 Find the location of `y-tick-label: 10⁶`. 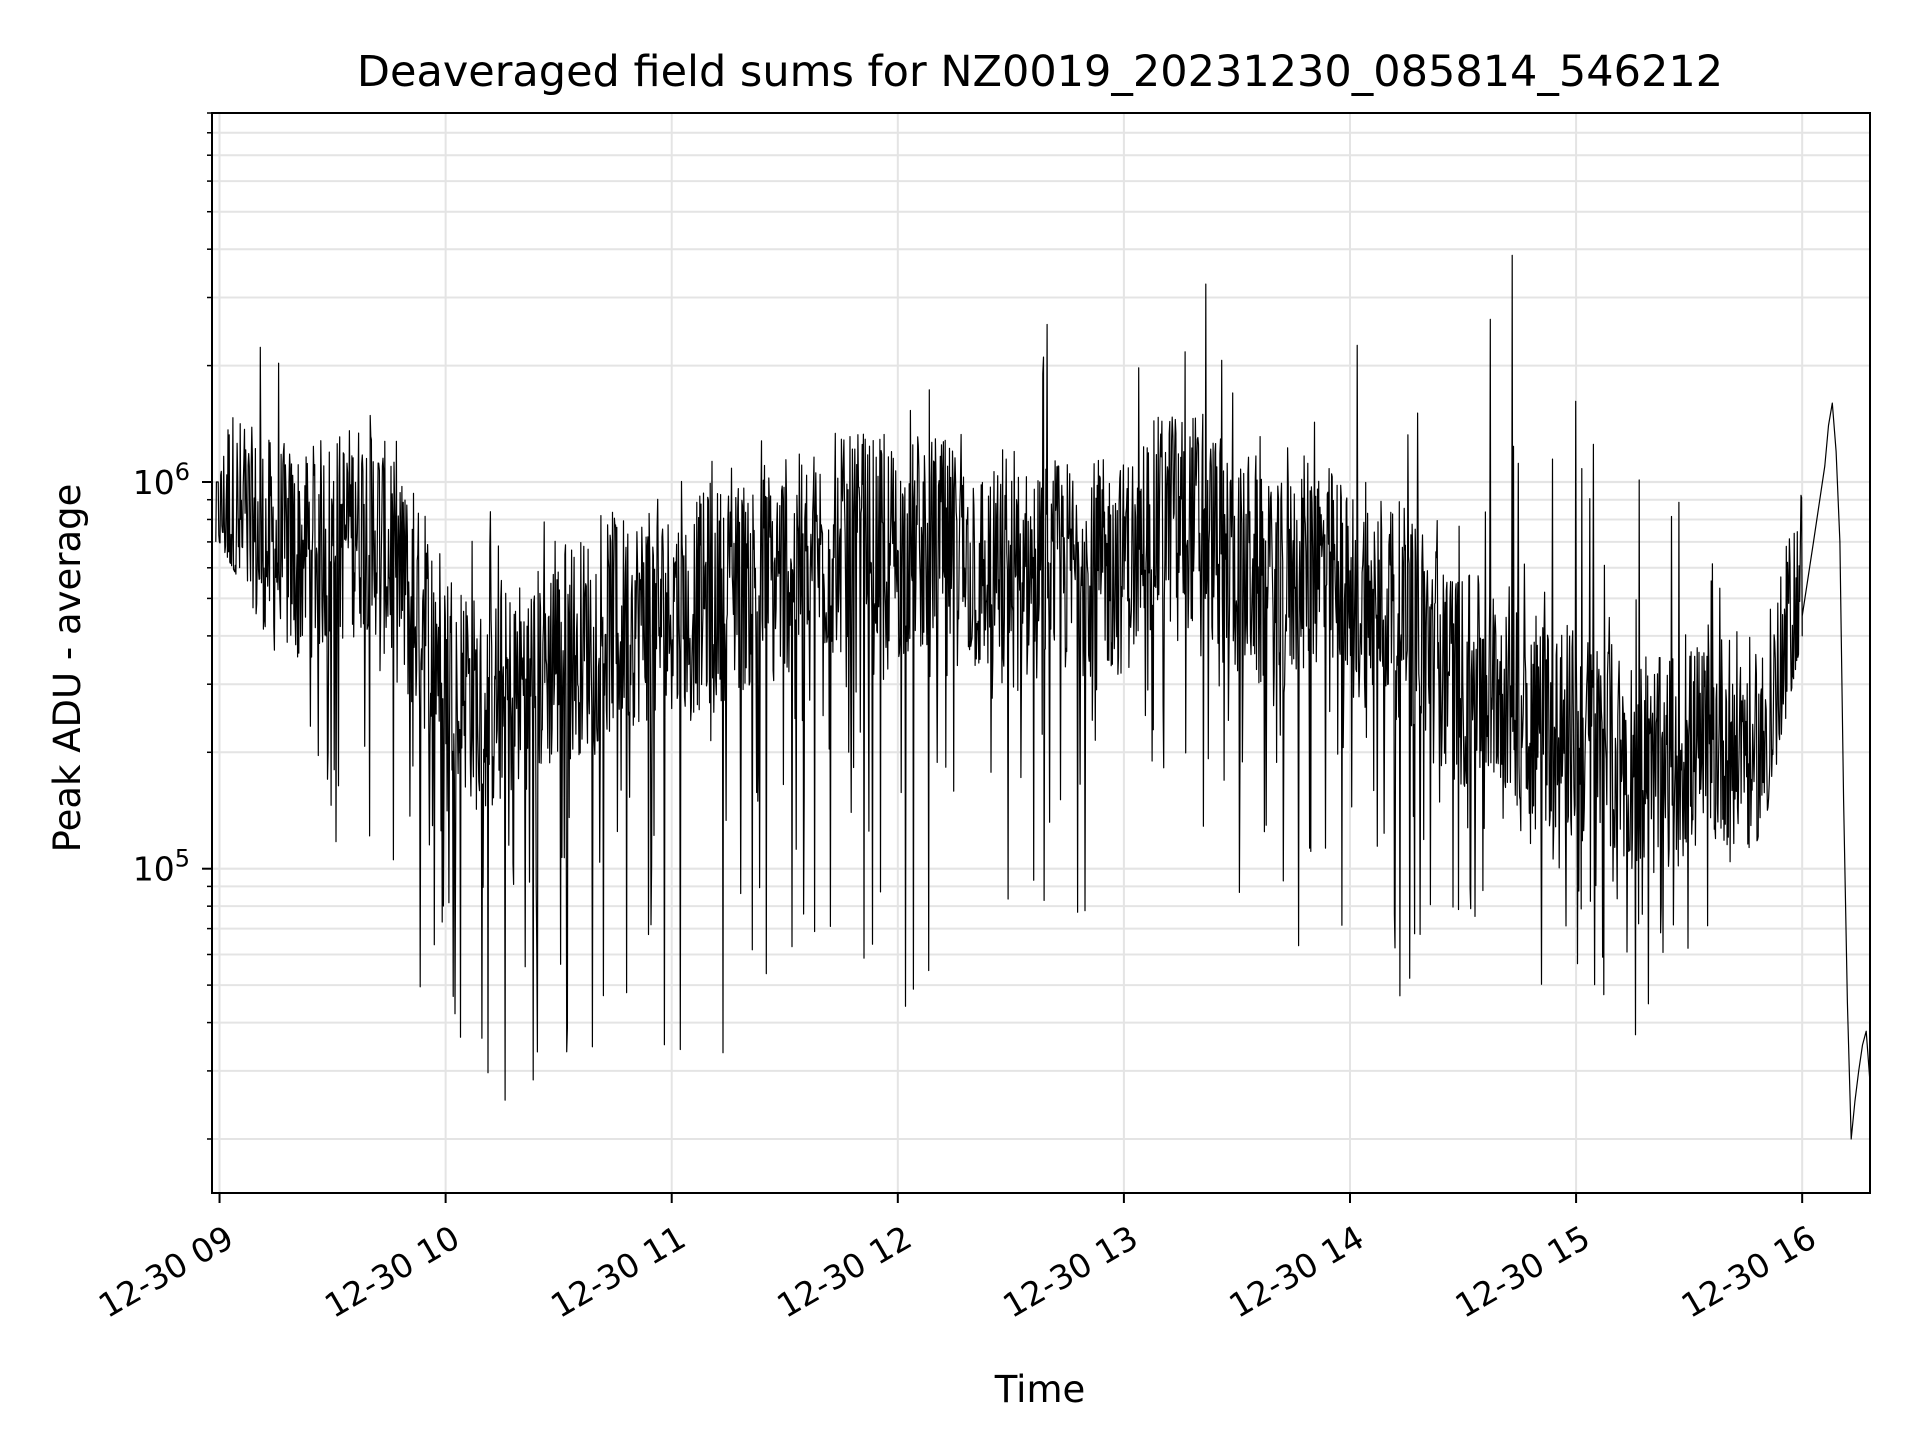

y-tick-label: 10⁶ is located at coordinates (161, 480).